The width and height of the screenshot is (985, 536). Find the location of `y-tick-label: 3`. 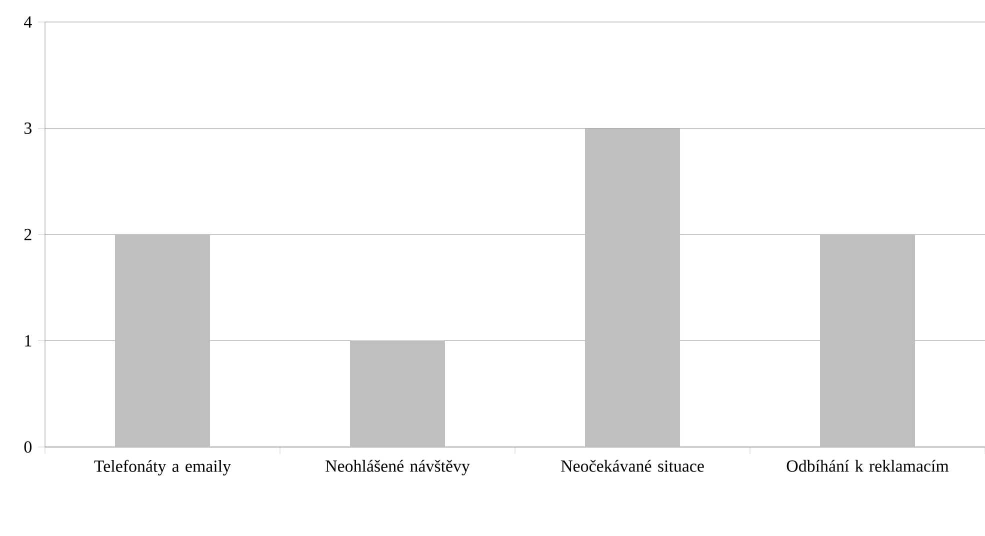

y-tick-label: 3 is located at coordinates (28, 128).